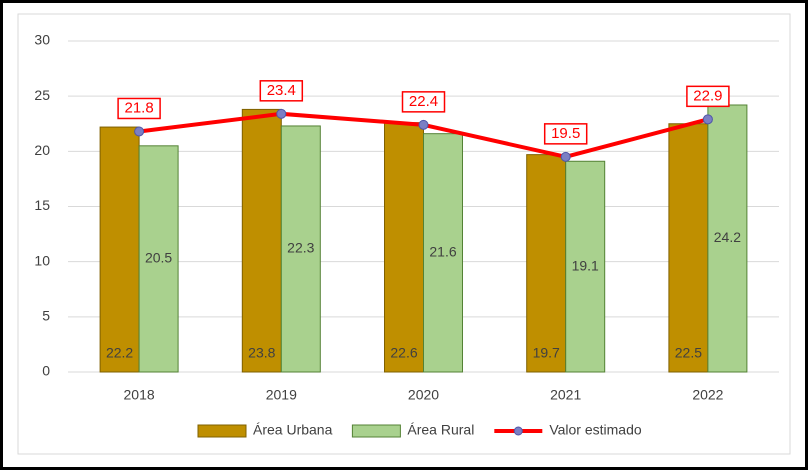  I want to click on data-label: 21.8, so click(138, 107).